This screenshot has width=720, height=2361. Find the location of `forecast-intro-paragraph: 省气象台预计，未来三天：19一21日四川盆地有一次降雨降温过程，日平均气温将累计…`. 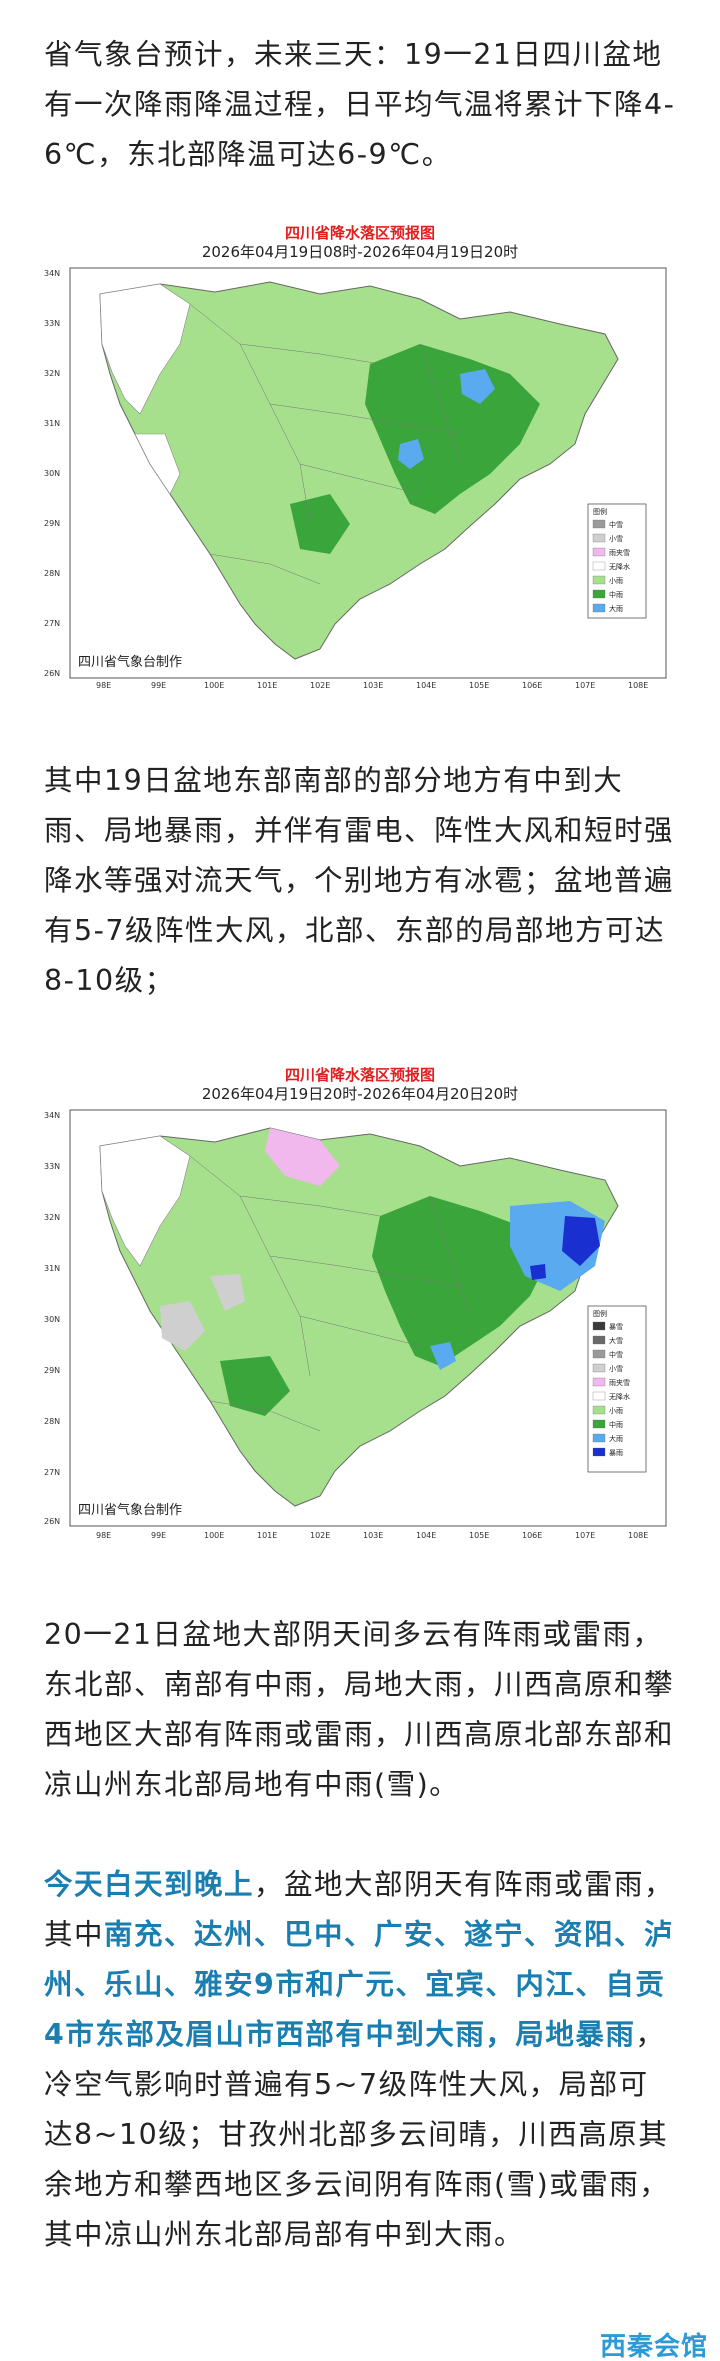

forecast-intro-paragraph: 省气象台预计，未来三天：19一21日四川盆地有一次降雨降温过程，日平均气温将累计… is located at coordinates (360, 104).